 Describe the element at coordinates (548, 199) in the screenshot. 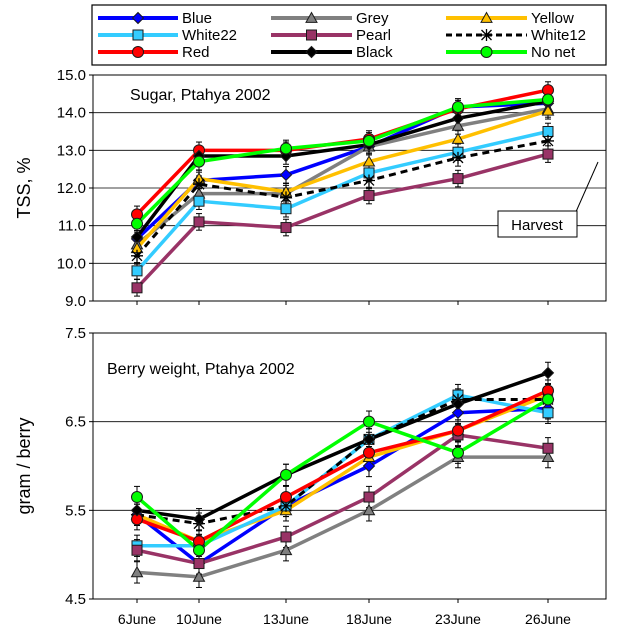

I see `harvest-annotation: Harvest` at that location.